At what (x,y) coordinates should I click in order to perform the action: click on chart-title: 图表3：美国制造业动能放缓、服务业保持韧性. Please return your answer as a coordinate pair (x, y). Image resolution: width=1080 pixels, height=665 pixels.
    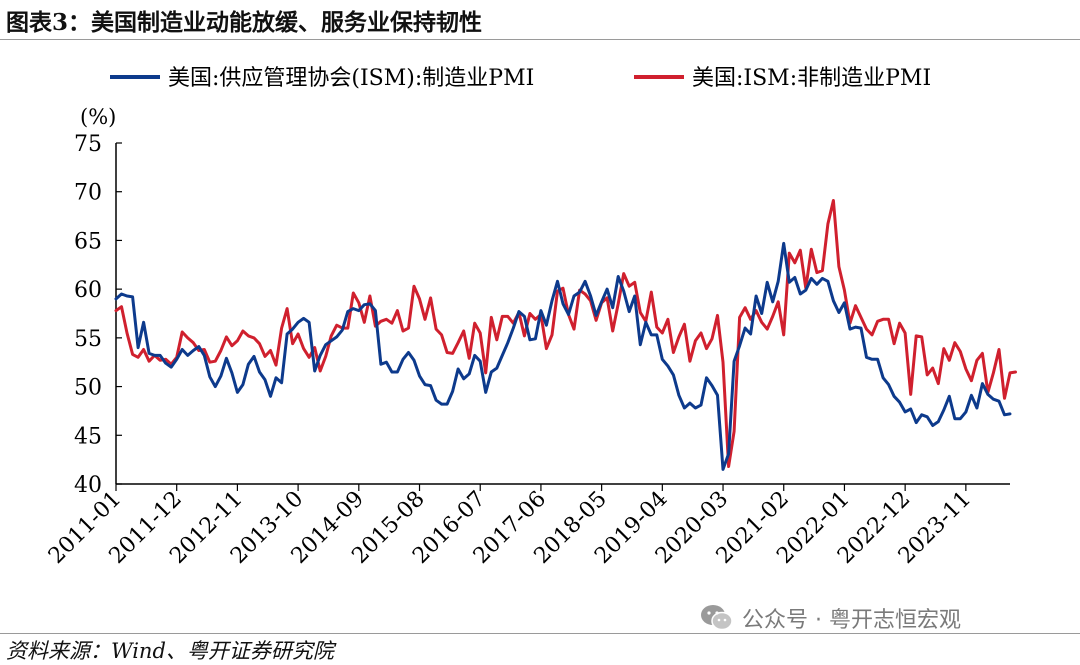
    Looking at the image, I should click on (244, 22).